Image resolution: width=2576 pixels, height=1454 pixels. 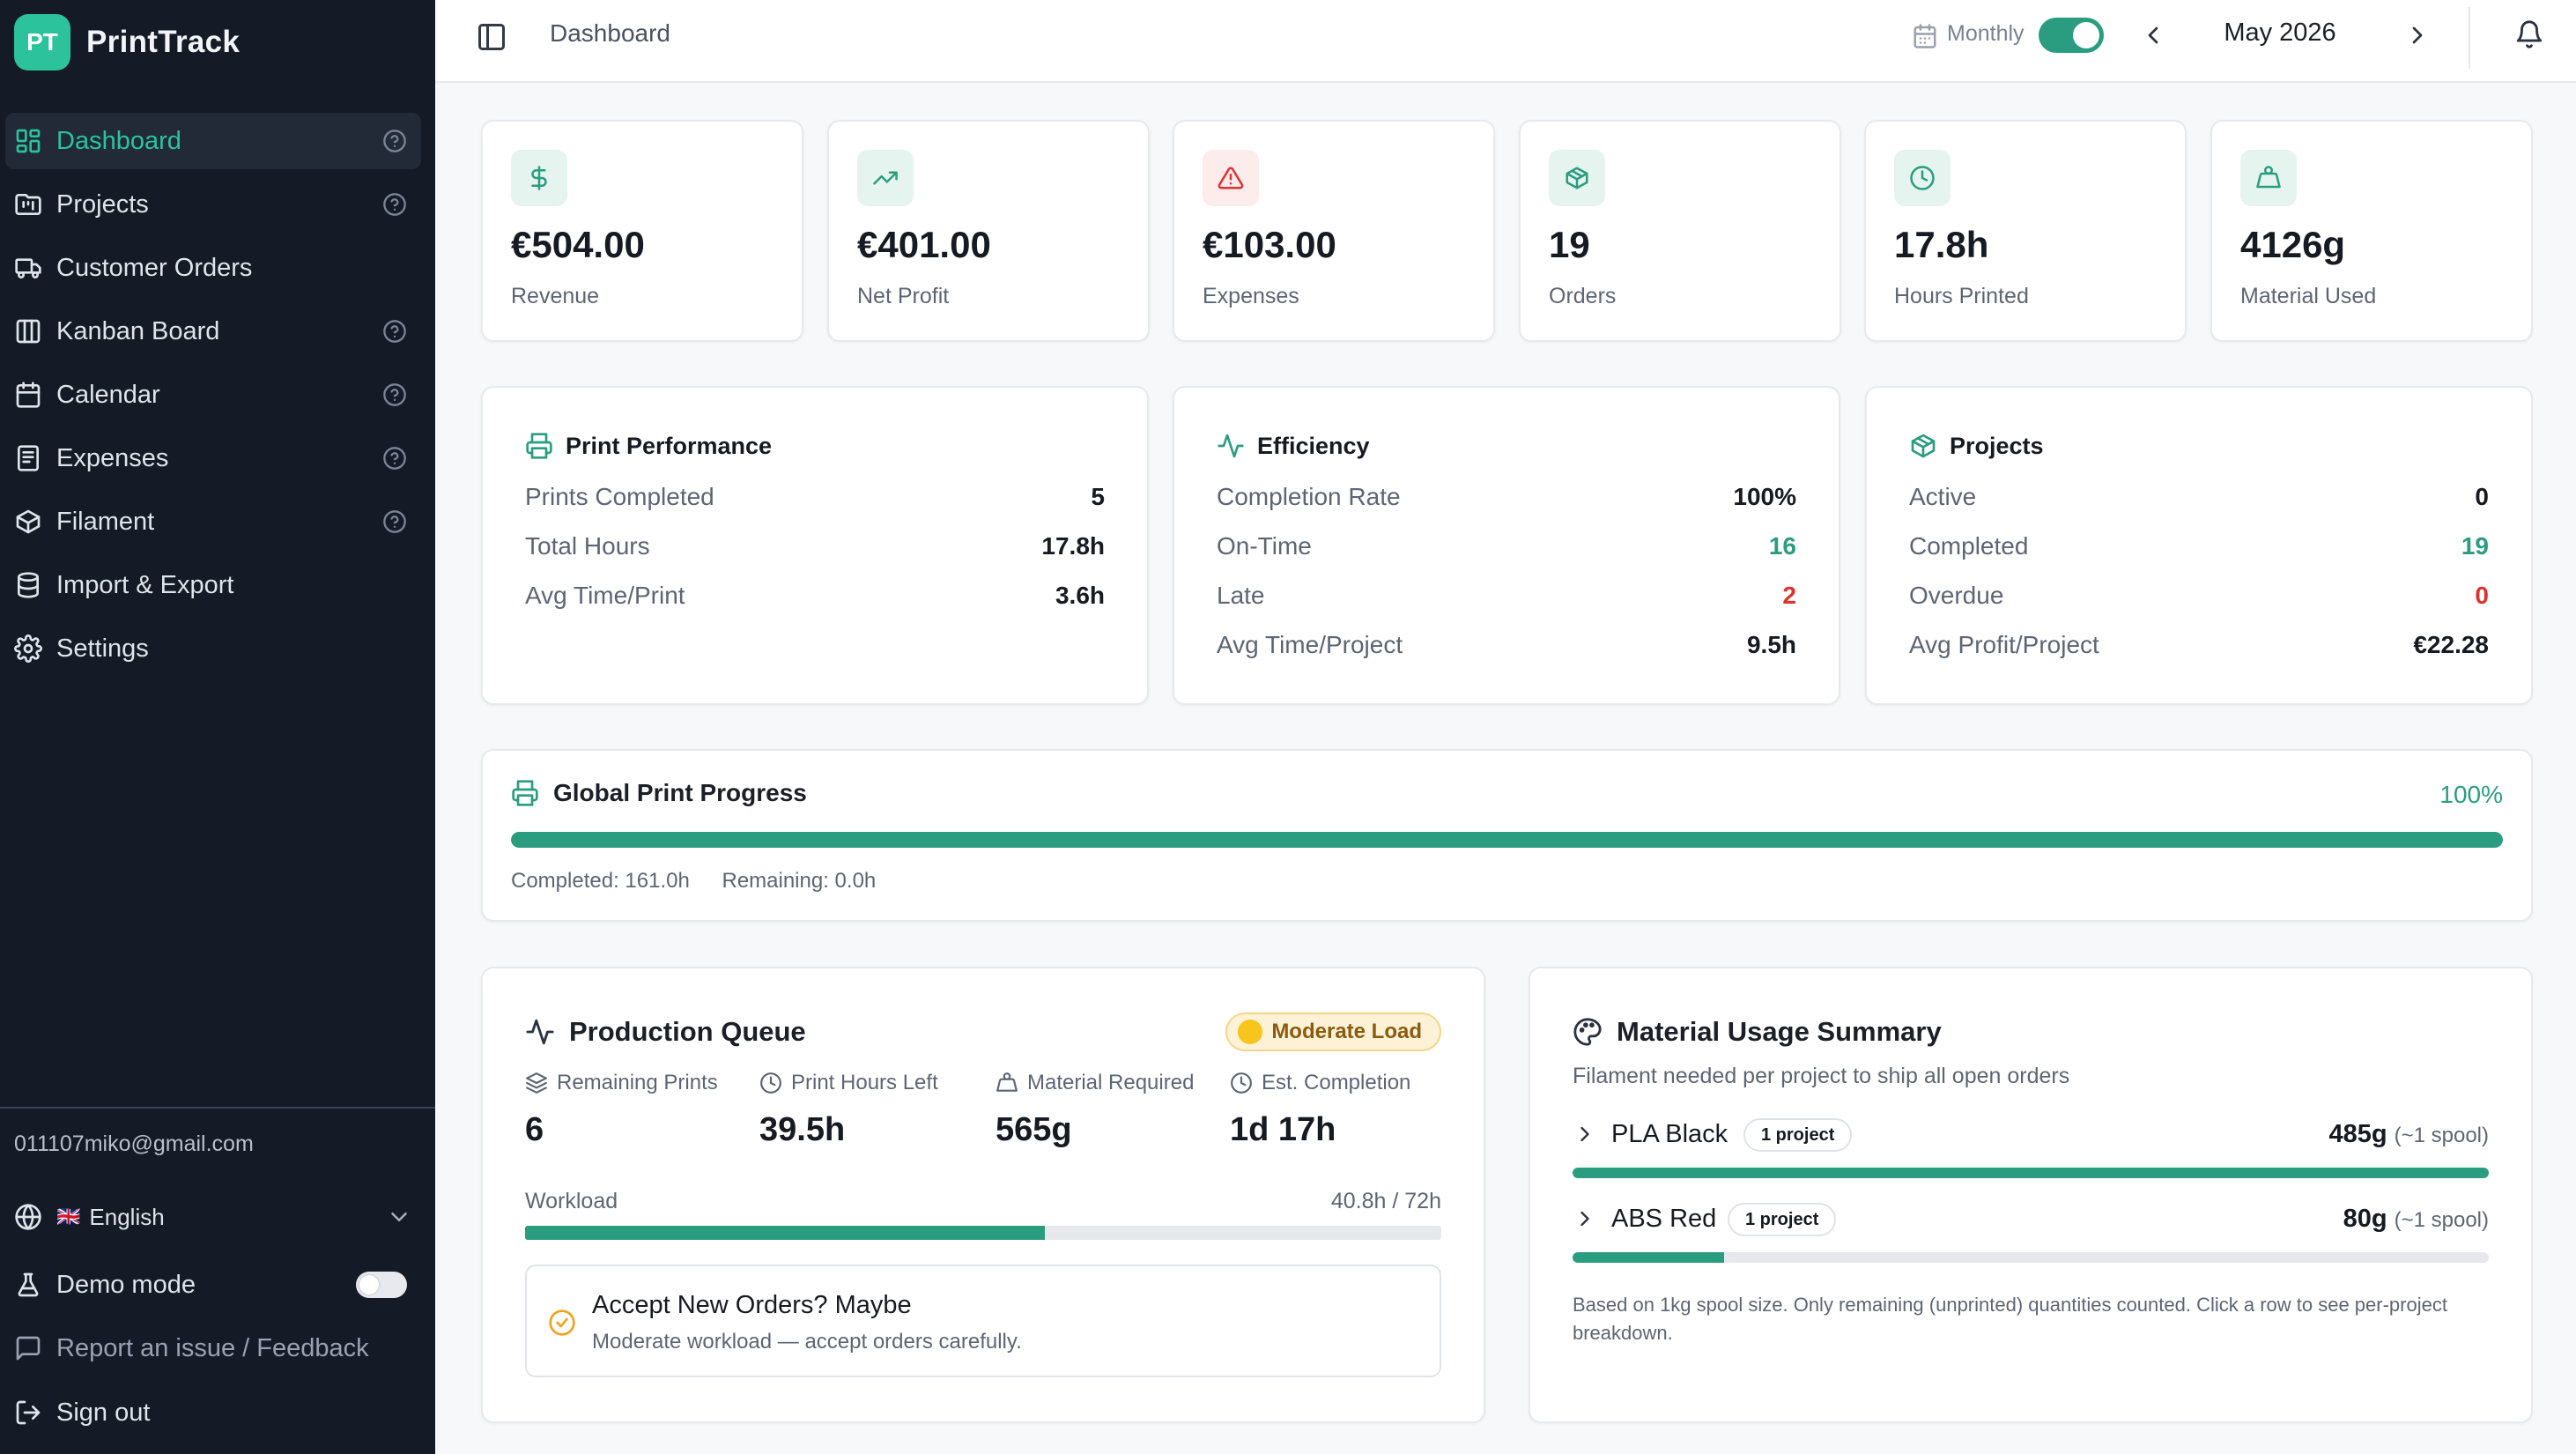 What do you see at coordinates (800, 881) in the screenshot?
I see `remaining-hours: Remaining: 0.0h` at bounding box center [800, 881].